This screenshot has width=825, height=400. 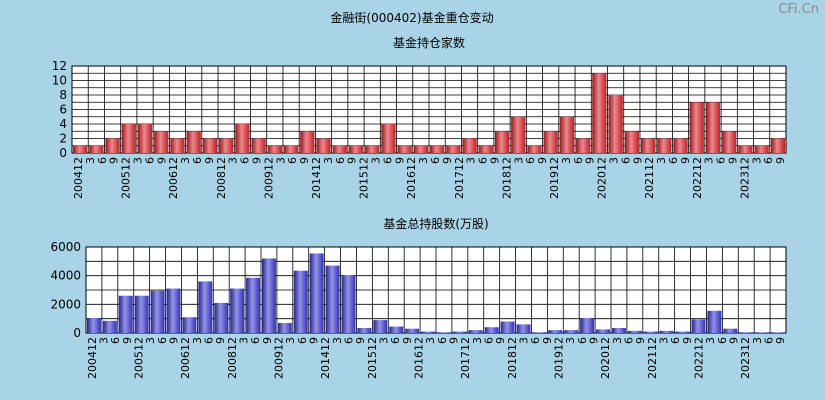 I want to click on x-tick-label: 200812, so click(x=221, y=178).